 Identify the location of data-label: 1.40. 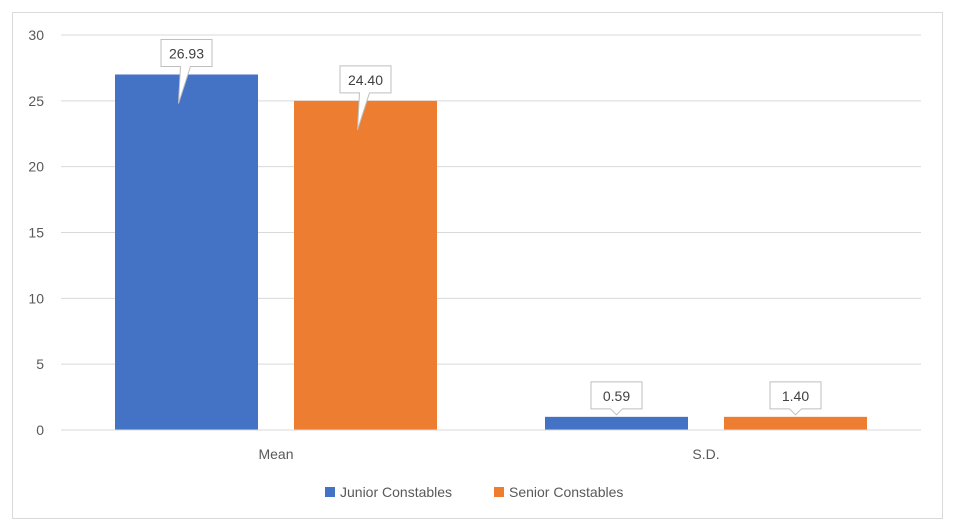
(795, 396).